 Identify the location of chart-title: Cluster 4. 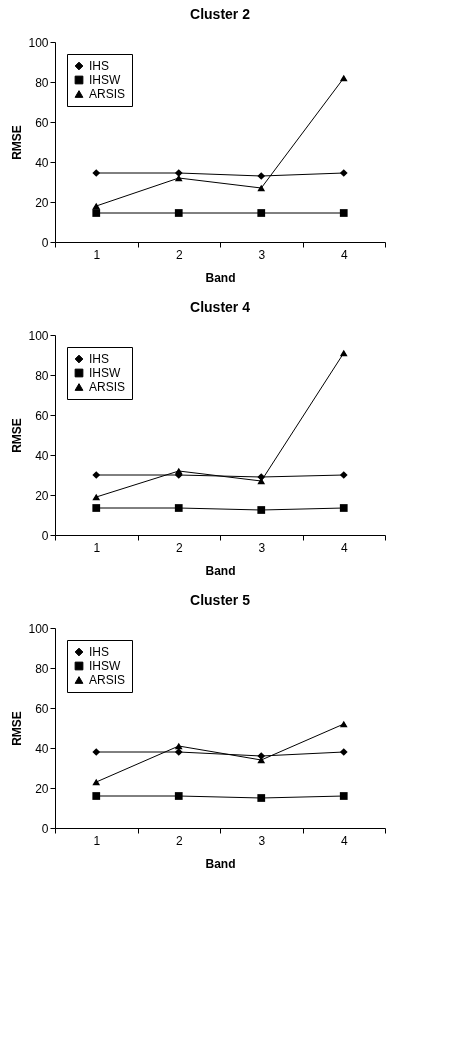
(220, 307).